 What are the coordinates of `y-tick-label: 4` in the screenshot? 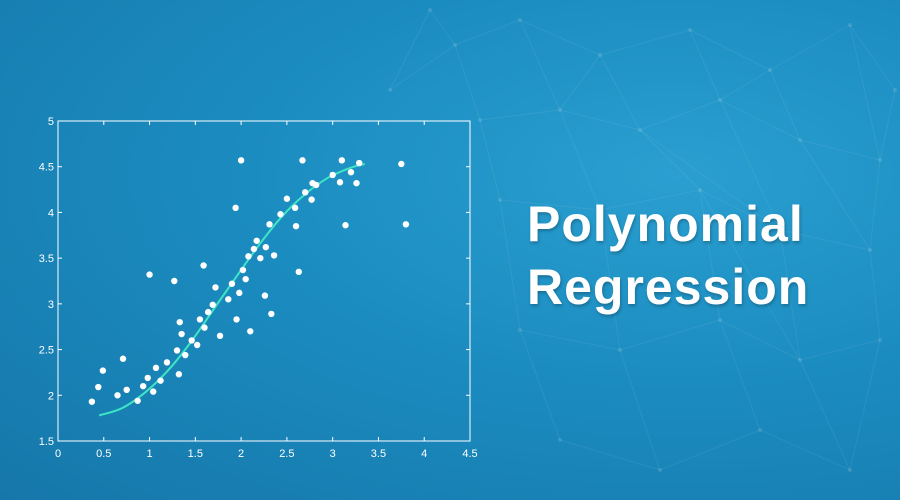 It's located at (51, 213).